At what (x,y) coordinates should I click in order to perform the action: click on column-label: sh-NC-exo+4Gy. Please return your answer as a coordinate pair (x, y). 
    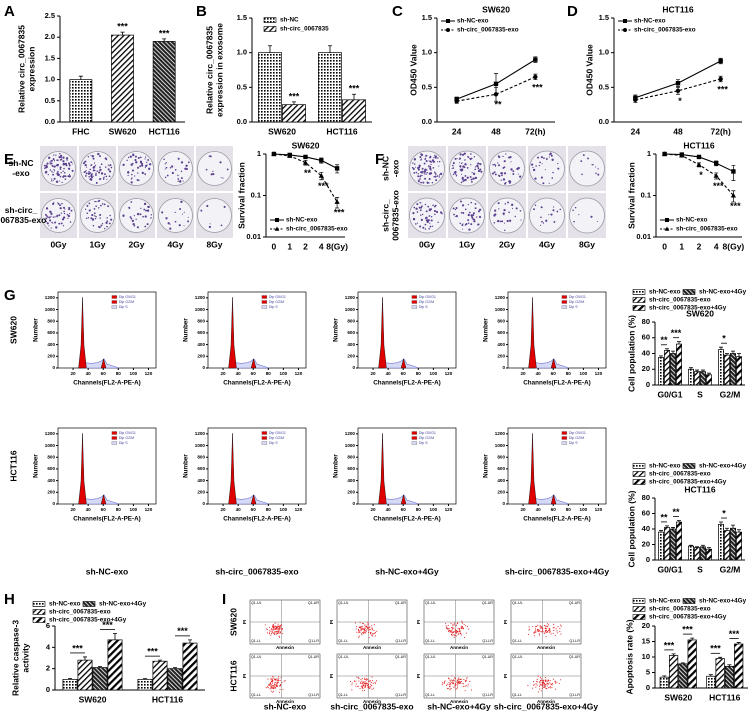
    Looking at the image, I should click on (459, 706).